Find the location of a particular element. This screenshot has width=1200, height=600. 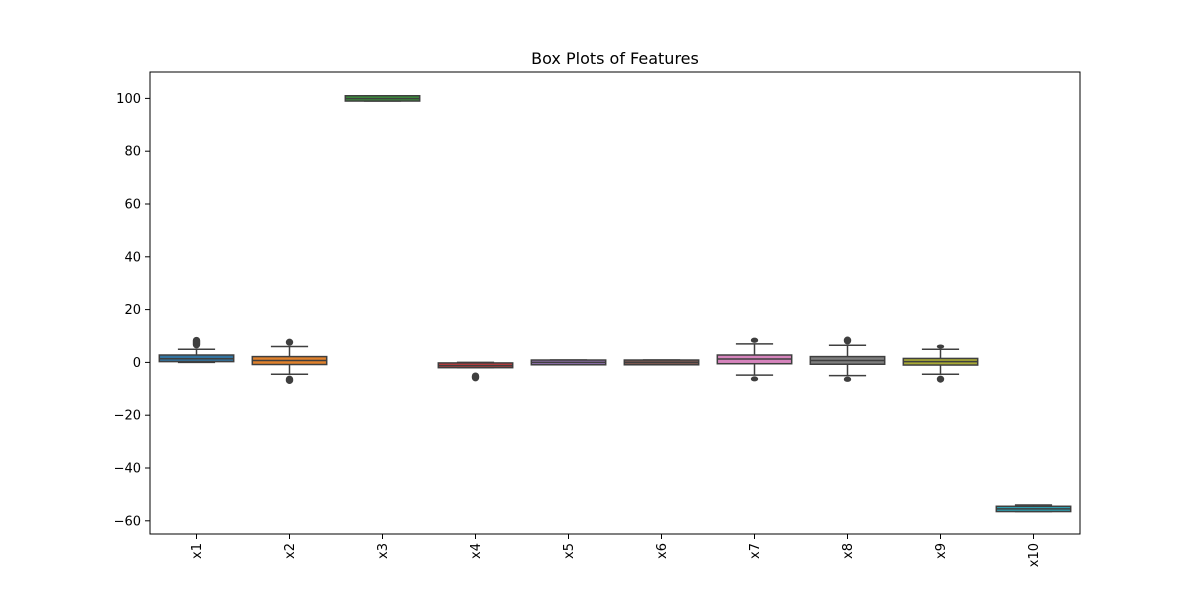

x-tick-label: x9 is located at coordinates (941, 551).